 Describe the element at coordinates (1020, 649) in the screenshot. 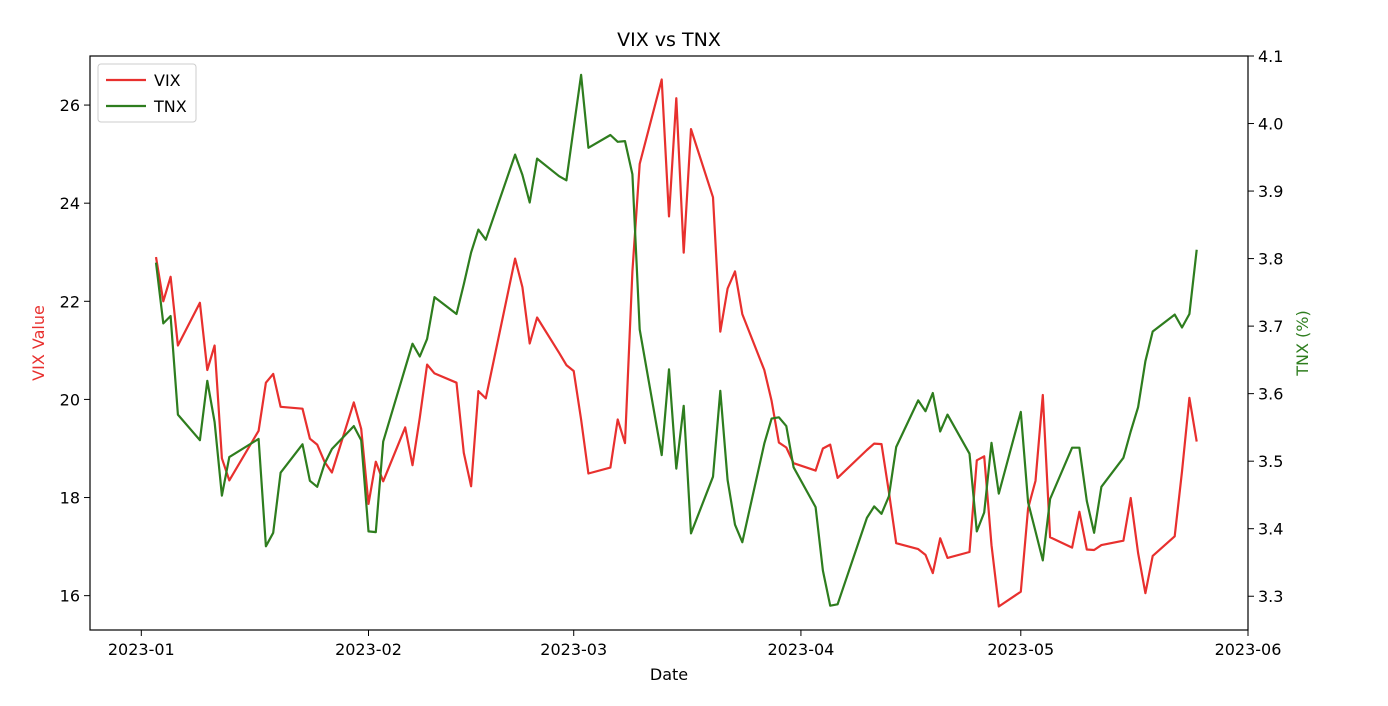

I see `x-tick-label: 2023-05` at that location.